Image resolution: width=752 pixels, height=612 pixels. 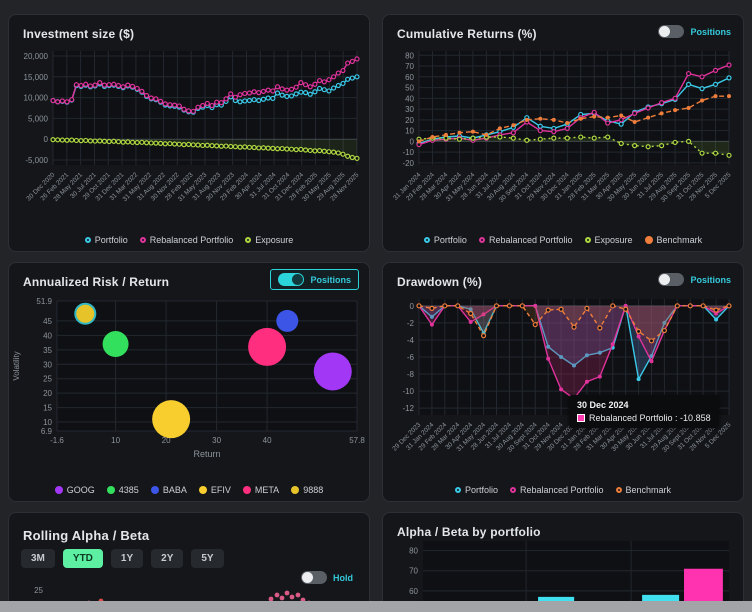 What do you see at coordinates (408, 163) in the screenshot?
I see `svg-text: -20` at bounding box center [408, 163].